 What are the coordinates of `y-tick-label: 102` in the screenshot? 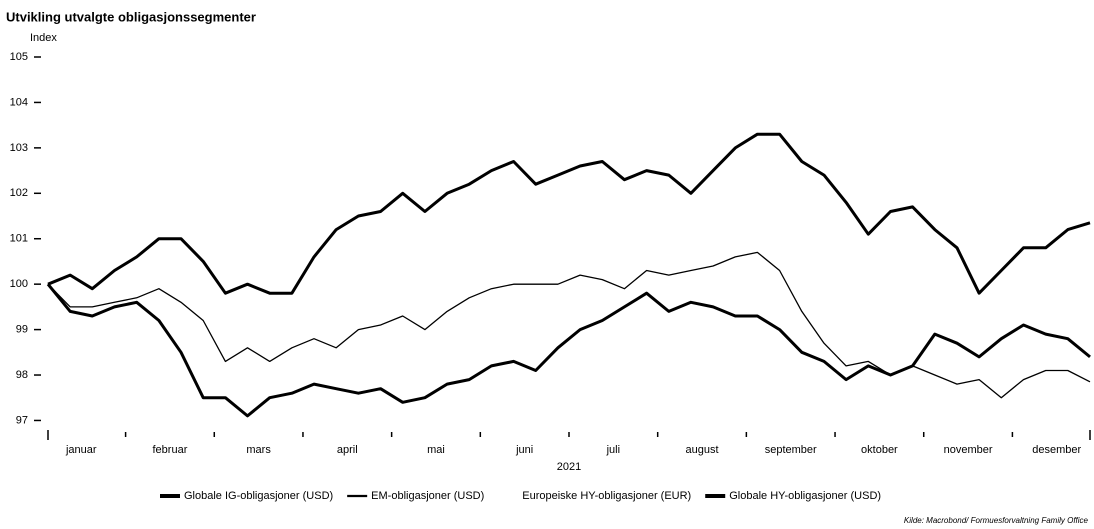 It's located at (19, 193).